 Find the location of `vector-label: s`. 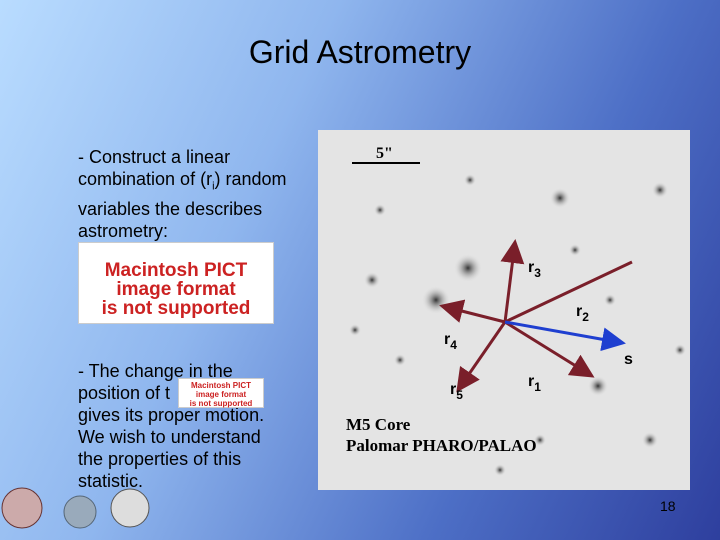

vector-label: s is located at coordinates (628, 359).